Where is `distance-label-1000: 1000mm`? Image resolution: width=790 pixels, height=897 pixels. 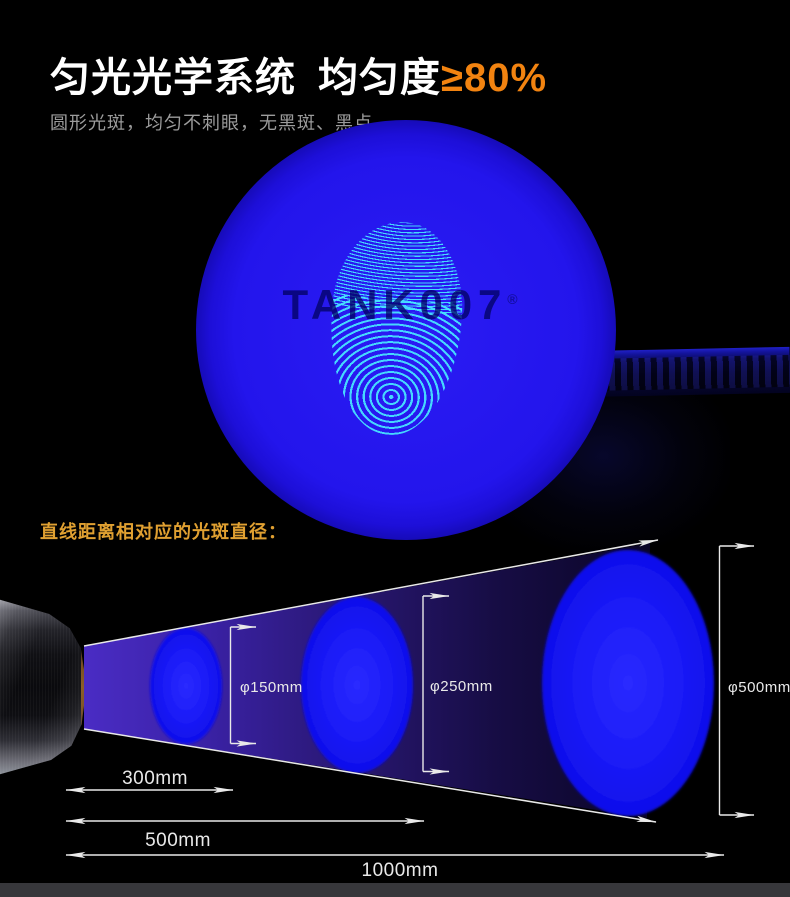 distance-label-1000: 1000mm is located at coordinates (400, 870).